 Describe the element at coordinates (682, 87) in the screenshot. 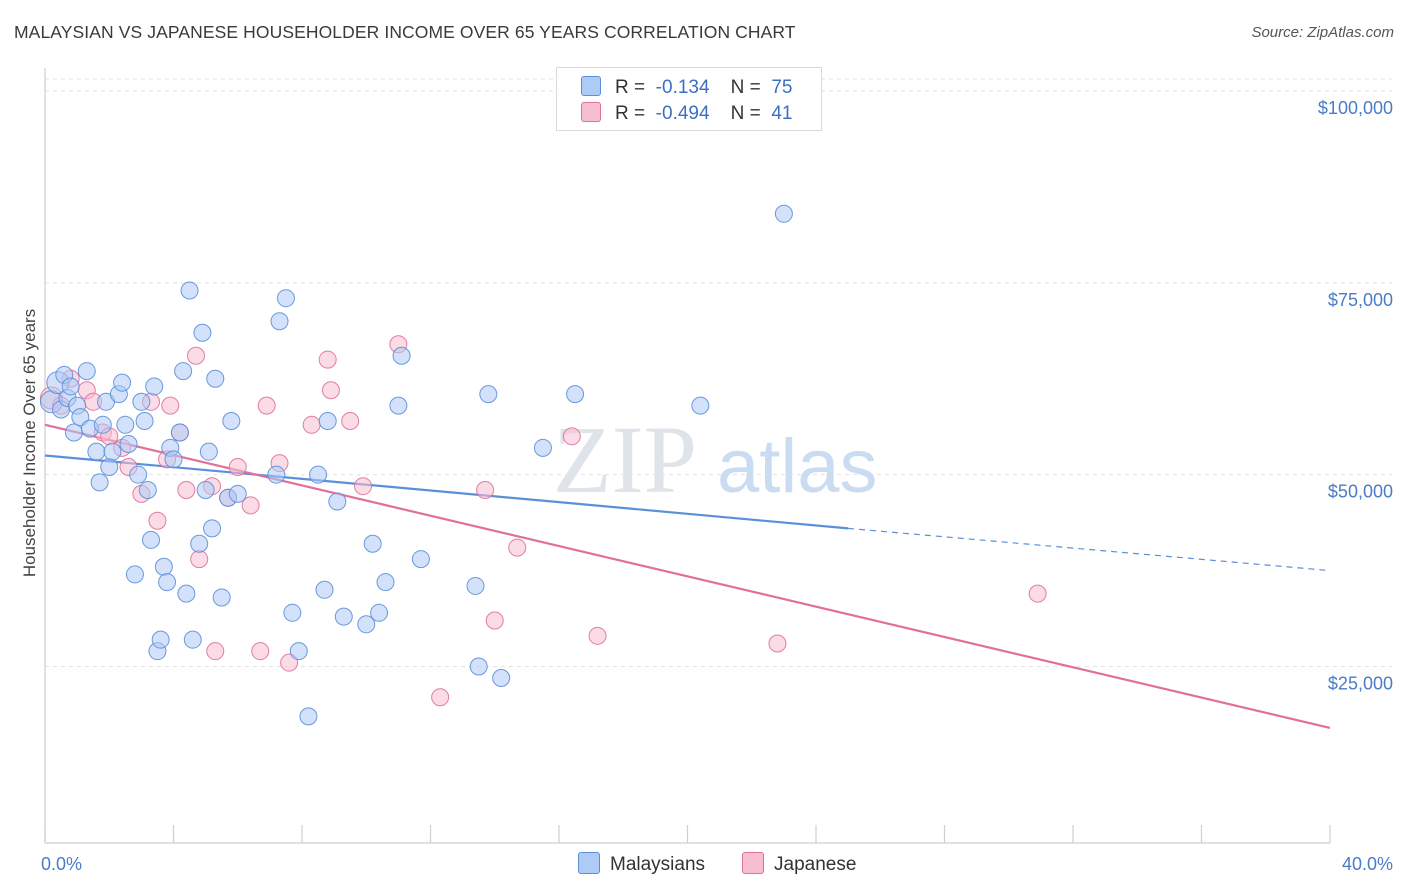

I see `legend-r-value: -0.134` at that location.